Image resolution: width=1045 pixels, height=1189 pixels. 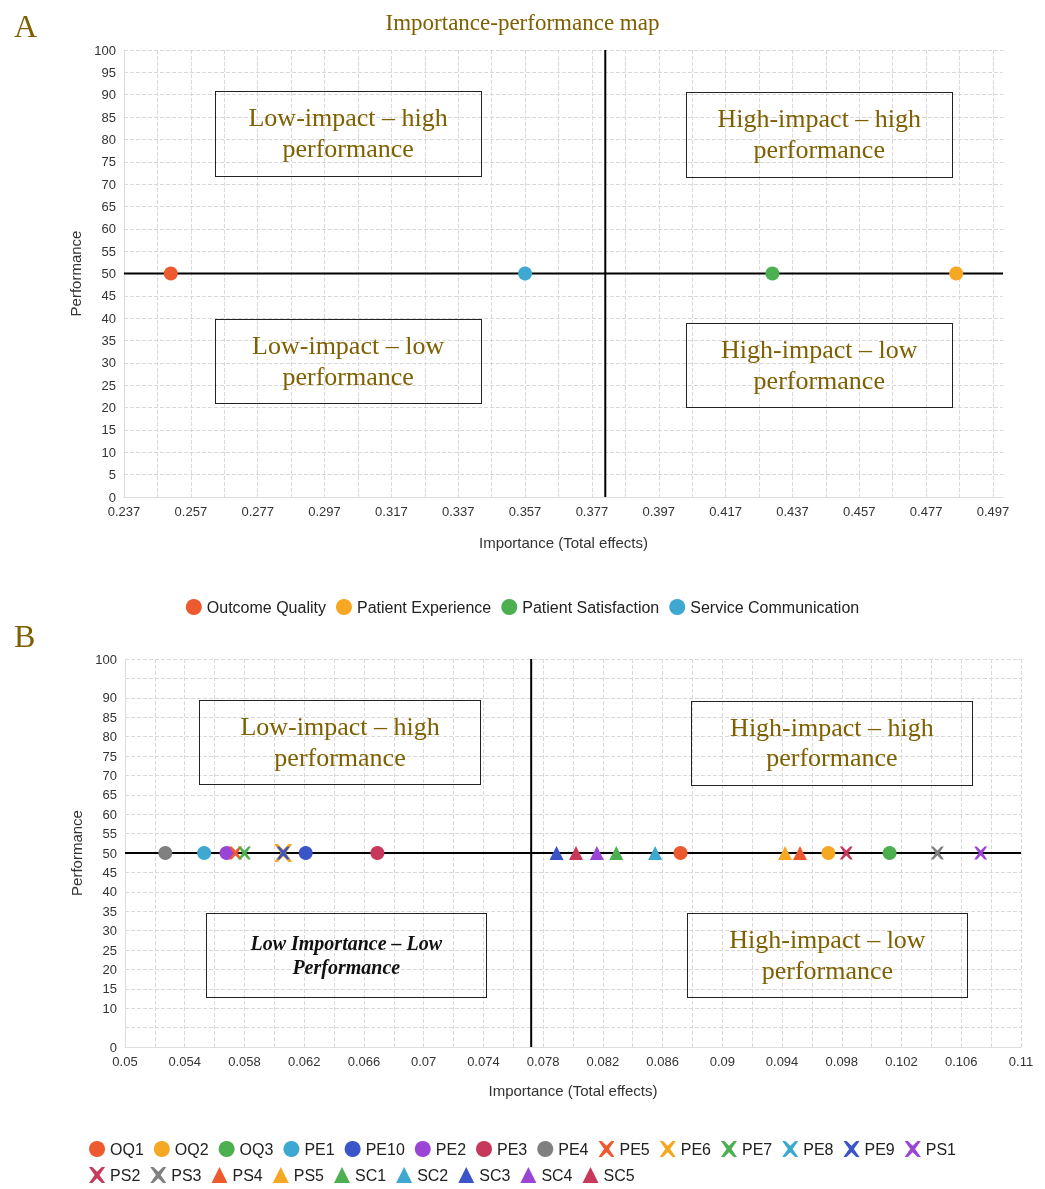 I want to click on y-tick-label: 75, so click(x=109, y=756).